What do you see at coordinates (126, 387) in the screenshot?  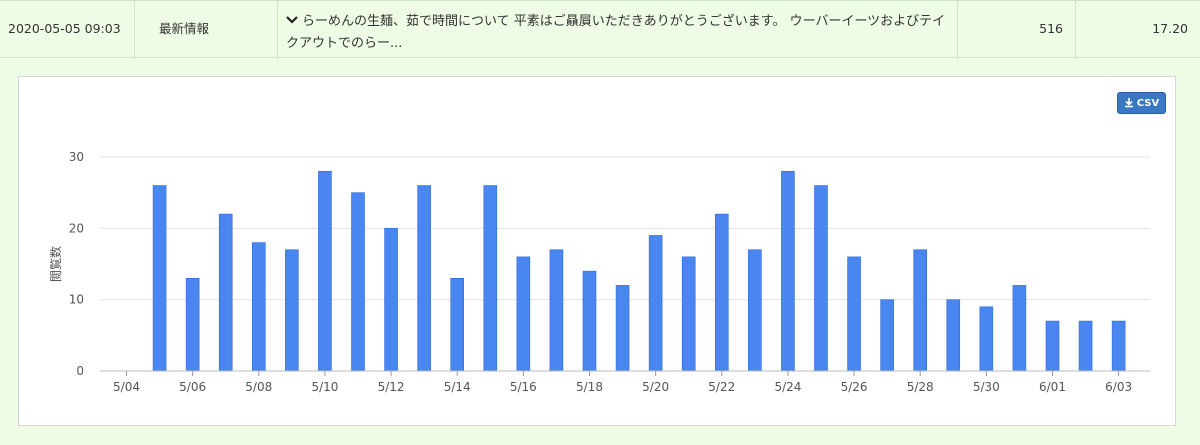 I see `x-tick-label: 5/04` at bounding box center [126, 387].